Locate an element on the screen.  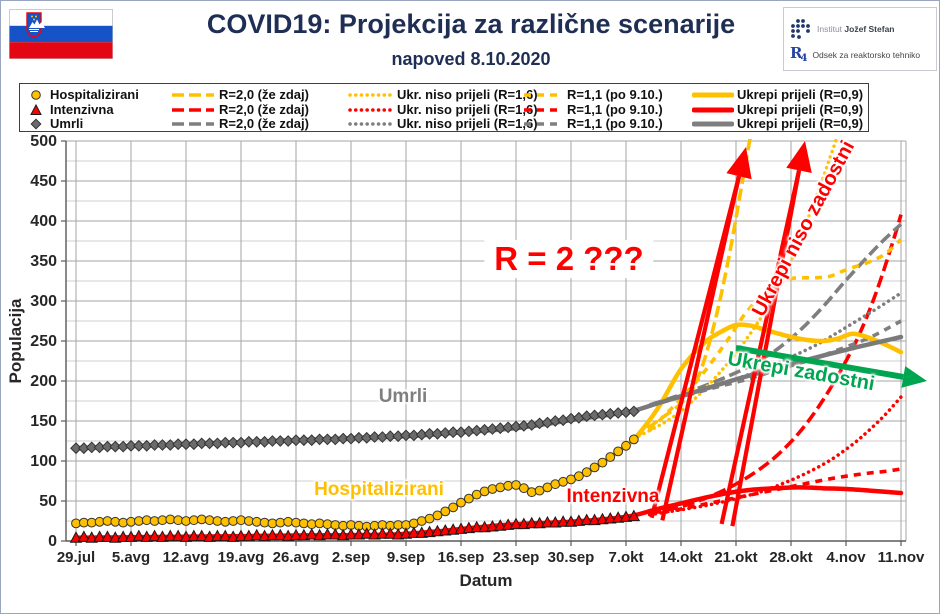
y-tick-label: 450 is located at coordinates (43, 181).